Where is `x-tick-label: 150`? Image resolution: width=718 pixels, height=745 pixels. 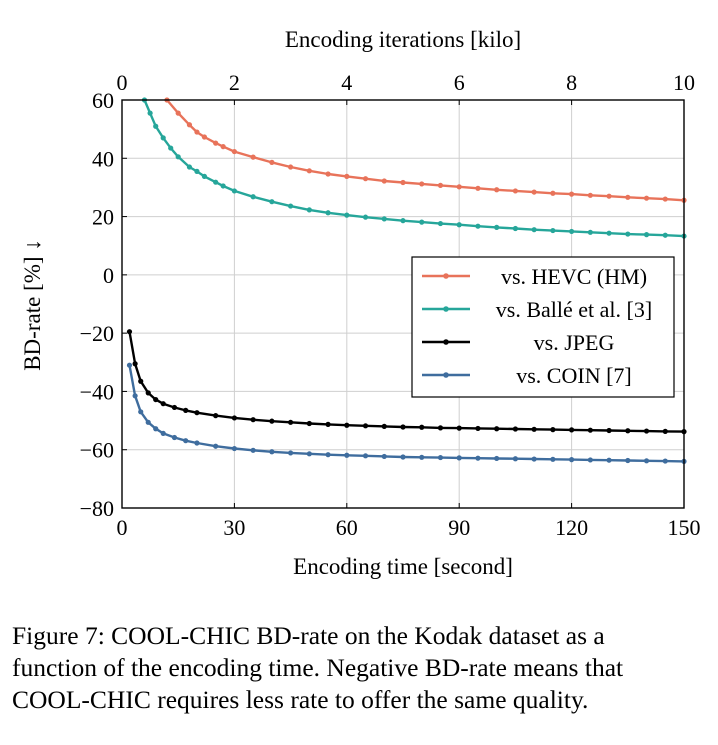
x-tick-label: 150 is located at coordinates (684, 527).